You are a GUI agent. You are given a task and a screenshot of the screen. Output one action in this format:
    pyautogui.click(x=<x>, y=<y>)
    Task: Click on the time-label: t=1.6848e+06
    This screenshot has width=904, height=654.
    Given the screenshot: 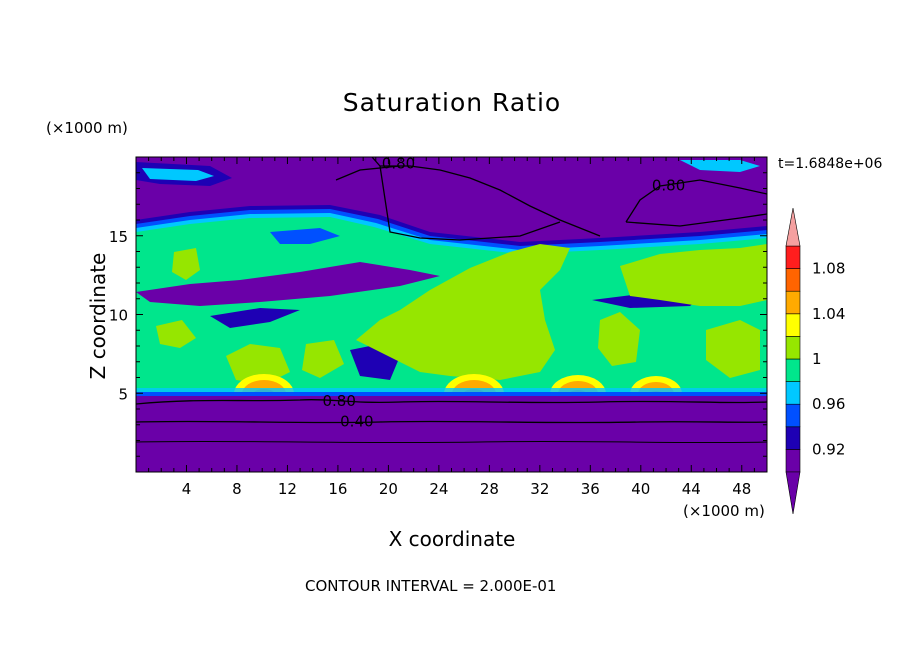 What is the action you would take?
    pyautogui.click(x=830, y=164)
    